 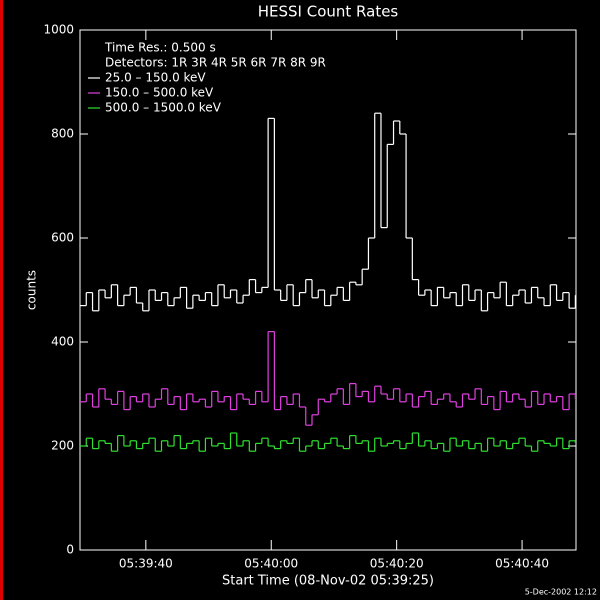 What do you see at coordinates (32, 290) in the screenshot?
I see `y-axis-label: counts` at bounding box center [32, 290].